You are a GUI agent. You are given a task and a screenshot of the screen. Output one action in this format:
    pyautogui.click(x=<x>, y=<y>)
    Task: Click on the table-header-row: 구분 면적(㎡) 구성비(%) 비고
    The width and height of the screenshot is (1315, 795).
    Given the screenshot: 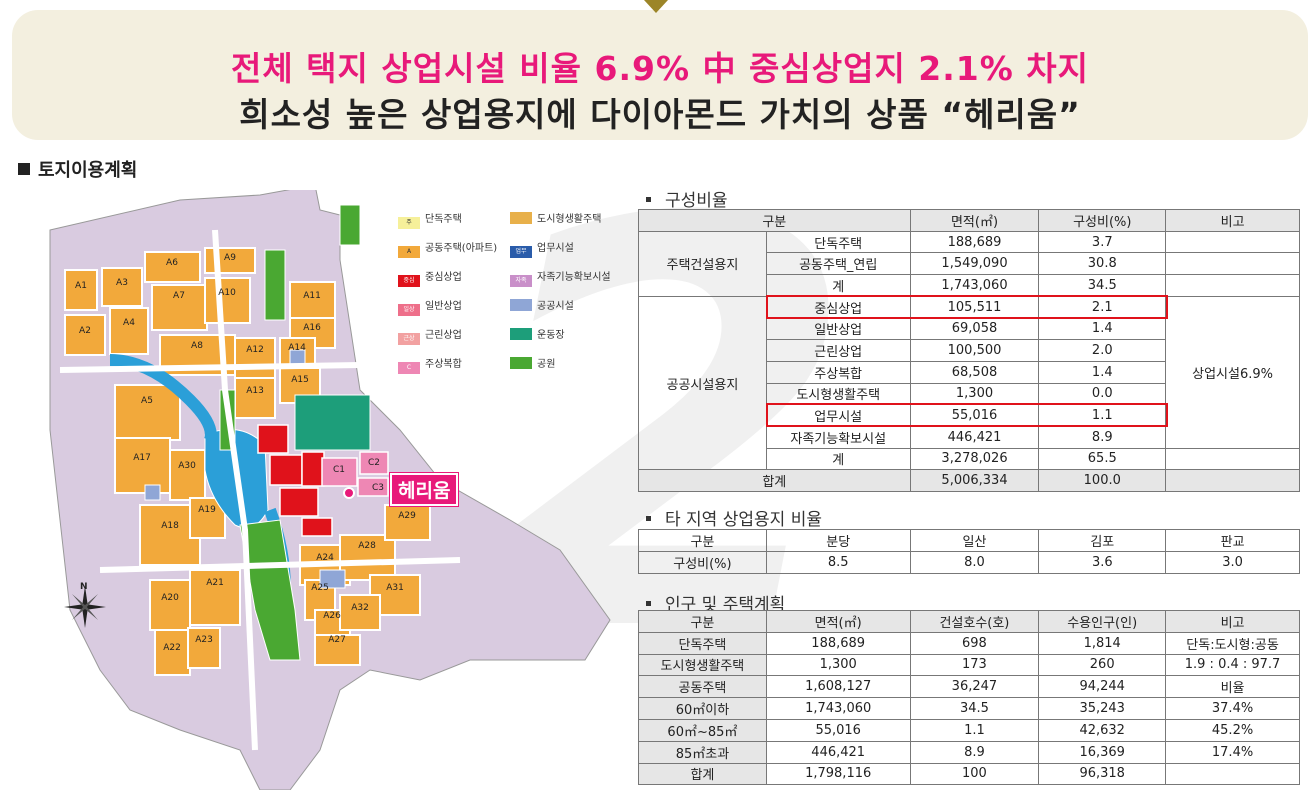 What is the action you would take?
    pyautogui.click(x=969, y=220)
    